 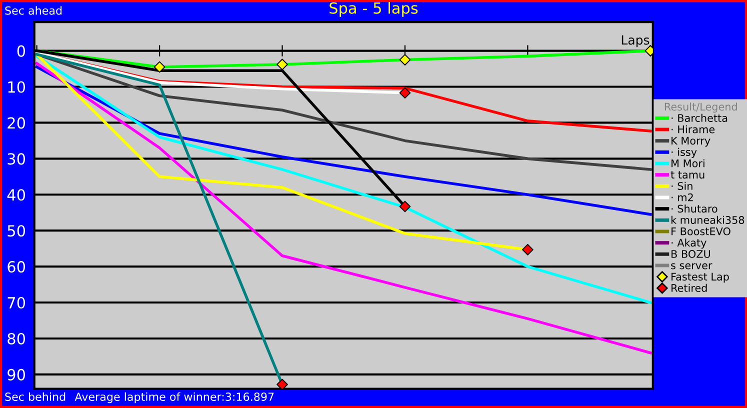 What do you see at coordinates (684, 153) in the screenshot?
I see `legend-label: · issy` at bounding box center [684, 153].